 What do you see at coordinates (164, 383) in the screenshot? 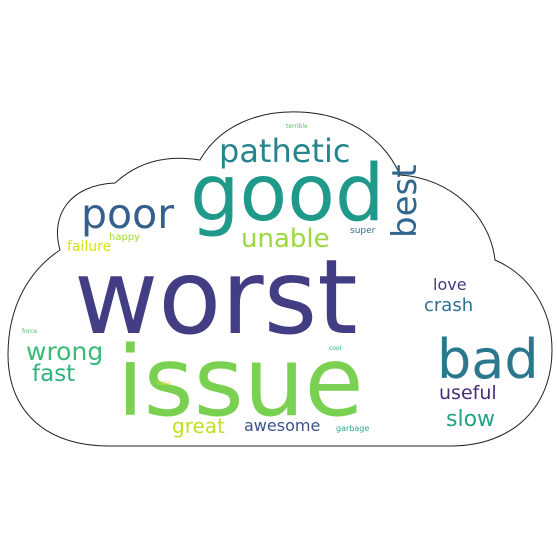
I see `word-hate: hate` at bounding box center [164, 383].